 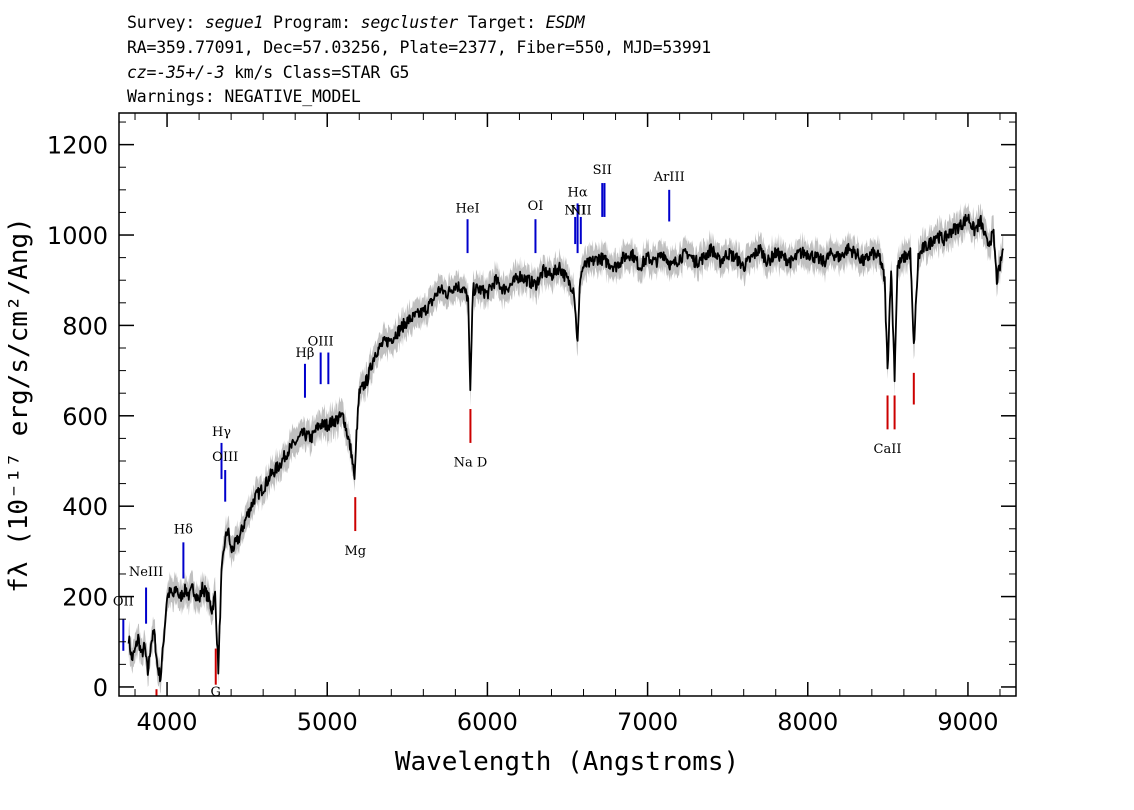 What do you see at coordinates (807, 722) in the screenshot?
I see `x-tick-label: 8000` at bounding box center [807, 722].